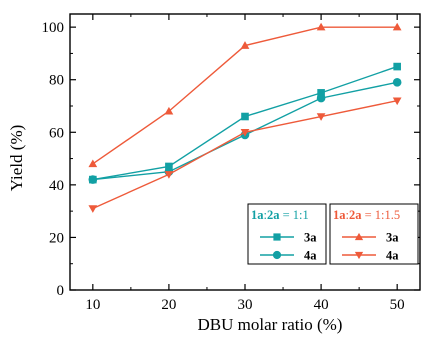 This screenshot has height=338, width=424. I want to click on x-axis-label: DBU molar ratio (%), so click(270, 324).